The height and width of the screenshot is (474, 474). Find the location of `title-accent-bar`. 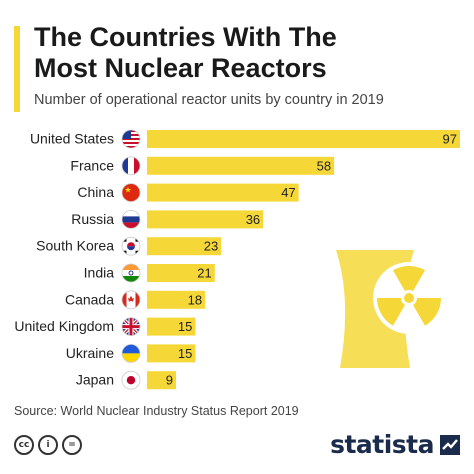

title-accent-bar is located at coordinates (17, 69).